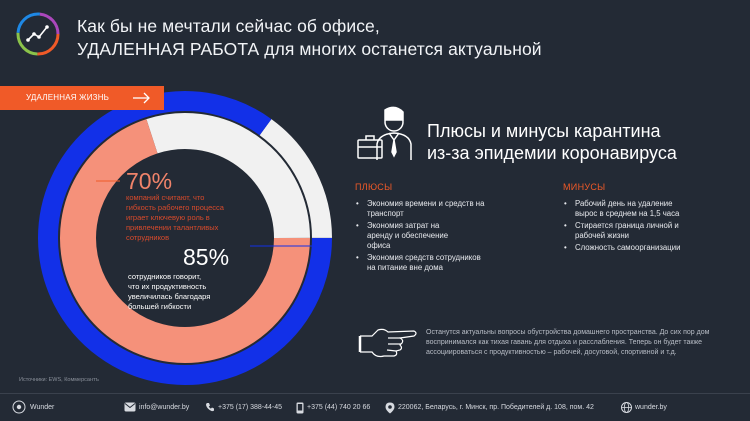 The height and width of the screenshot is (421, 750). I want to click on pros-item: Экономия времени и средств на транспорт, so click(445, 209).